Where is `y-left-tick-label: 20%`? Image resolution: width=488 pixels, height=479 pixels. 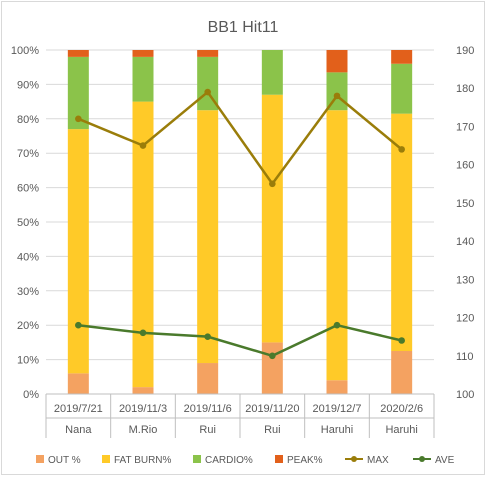
y-left-tick-label: 20% is located at coordinates (28, 326).